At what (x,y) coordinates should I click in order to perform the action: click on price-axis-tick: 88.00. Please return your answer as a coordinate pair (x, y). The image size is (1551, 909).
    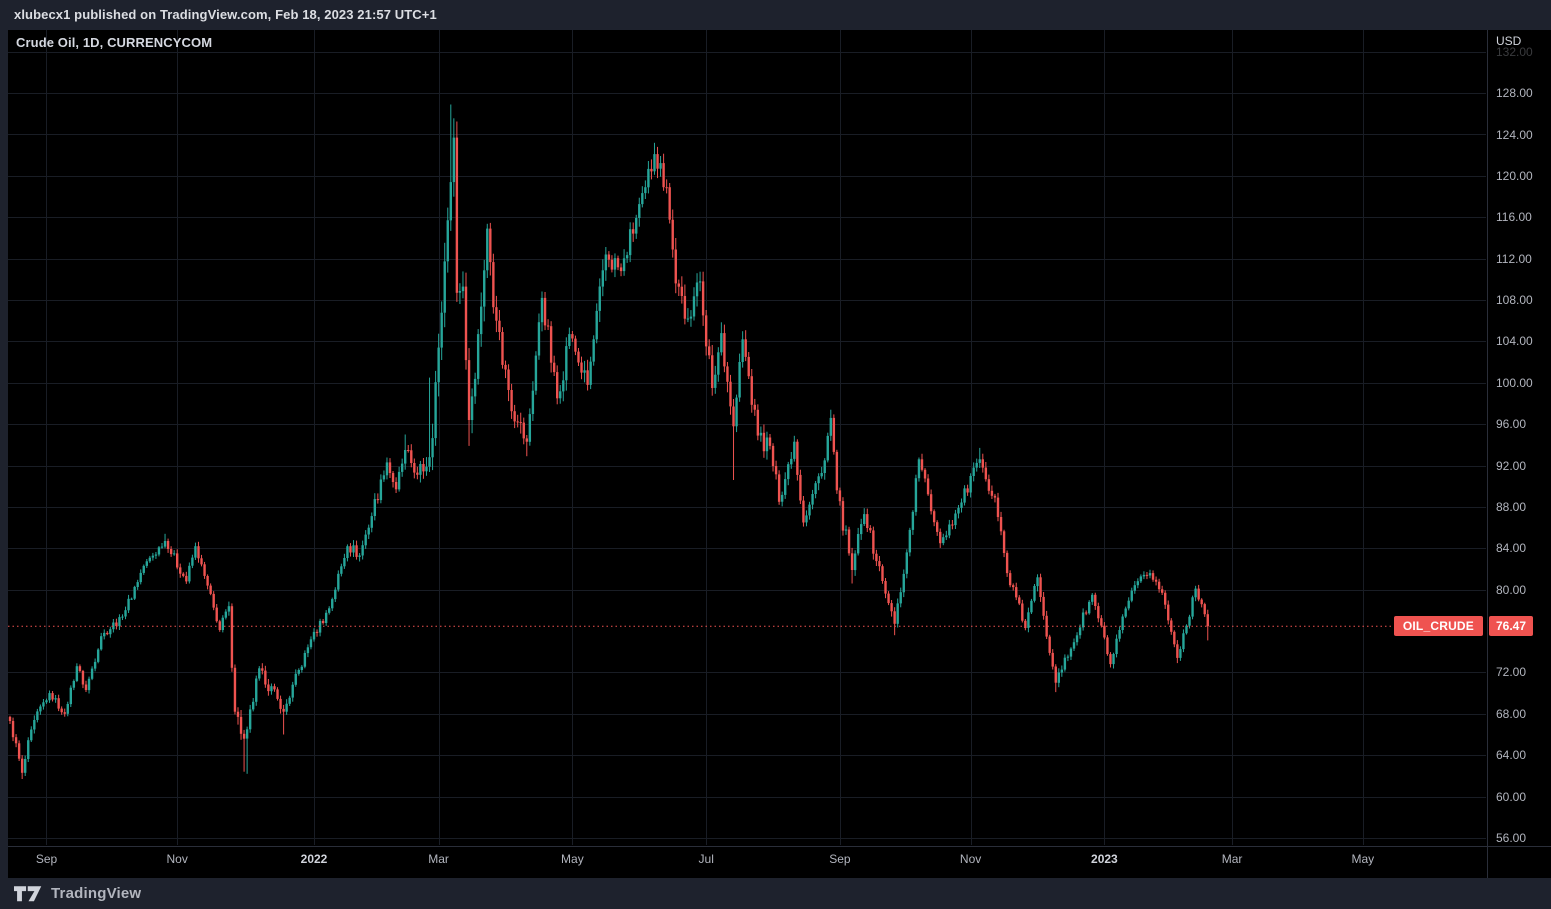
    Looking at the image, I should click on (1511, 506).